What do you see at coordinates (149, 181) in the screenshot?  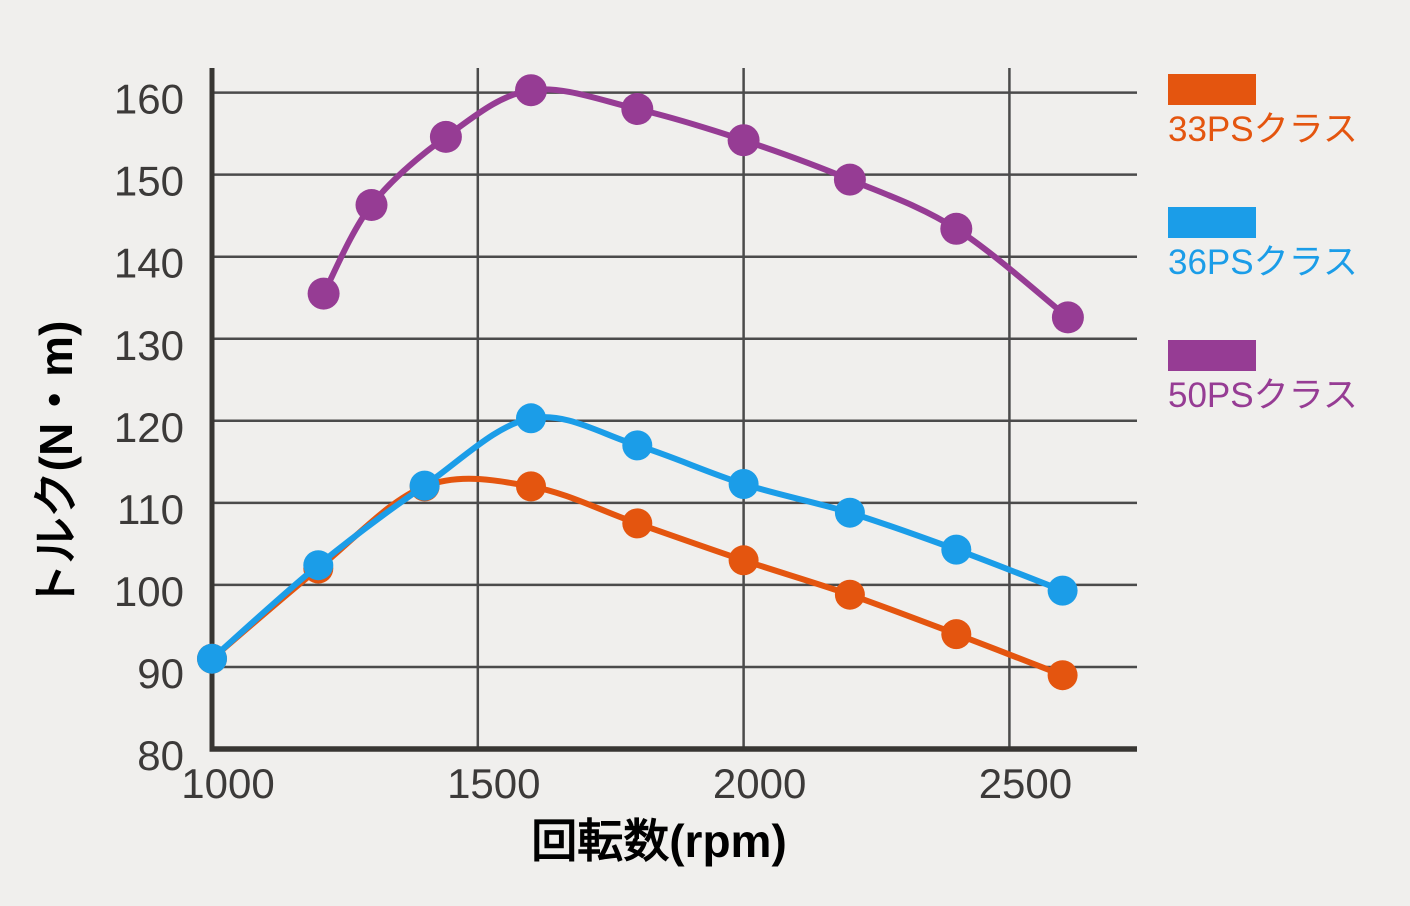 I see `y-tick-label: 150` at bounding box center [149, 181].